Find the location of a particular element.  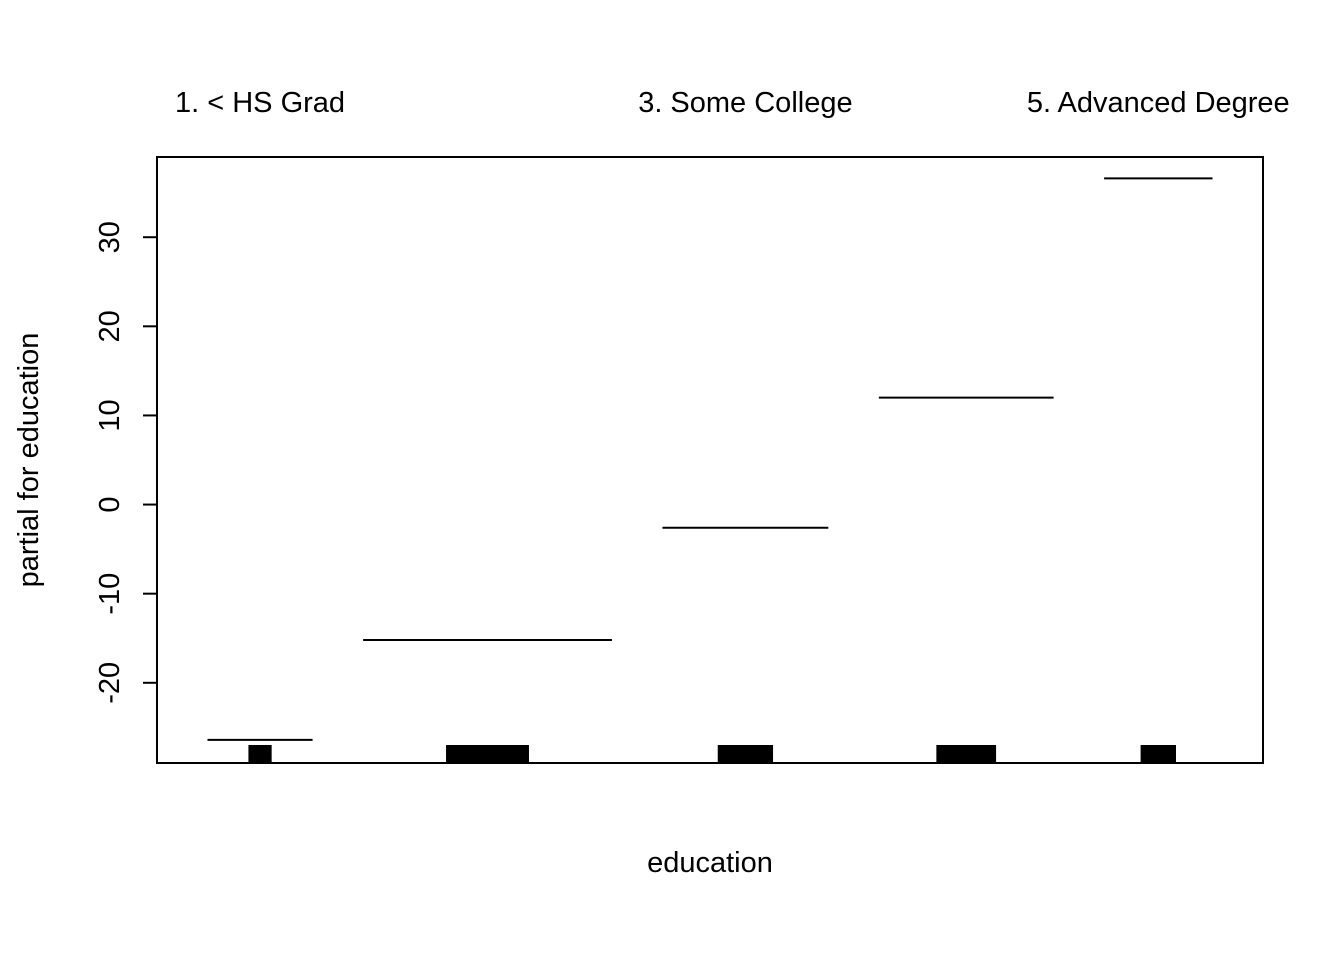

y-tick-label: 30 is located at coordinates (110, 237).